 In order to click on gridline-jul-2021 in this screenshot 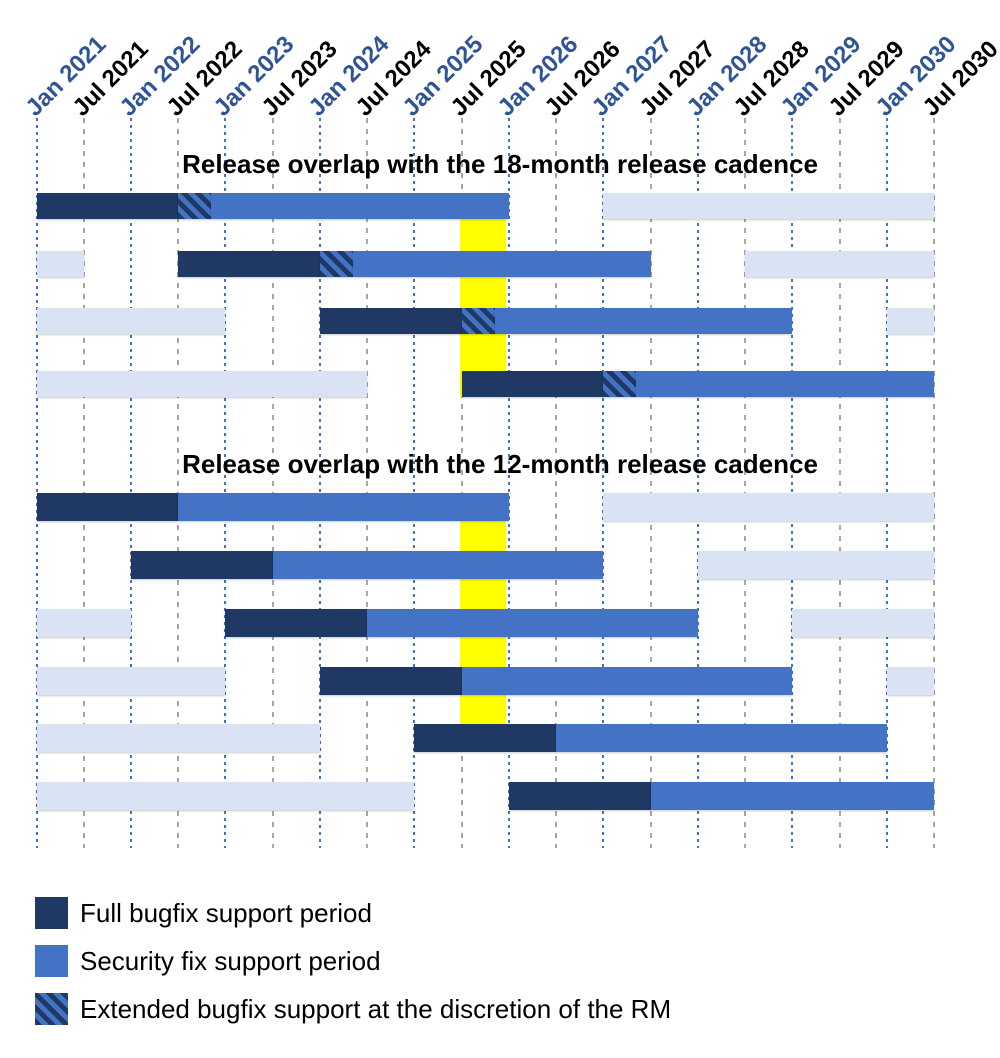, I will do `click(83, 483)`.